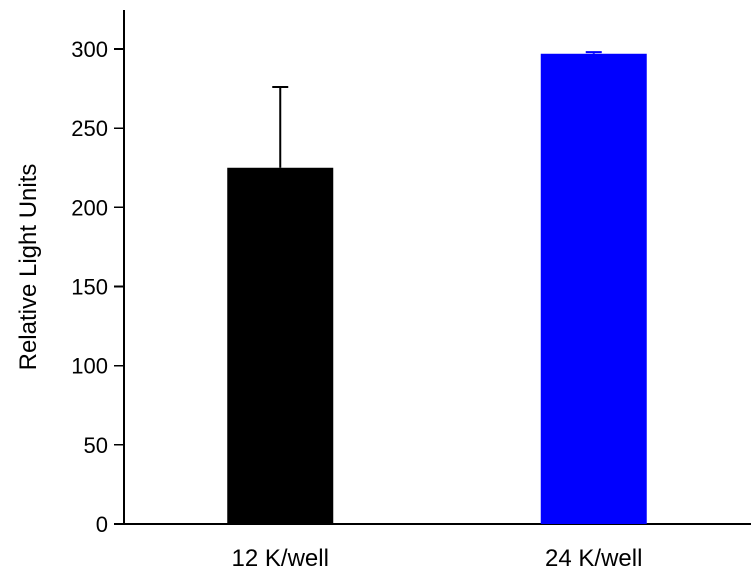 This screenshot has width=751, height=580. What do you see at coordinates (96, 445) in the screenshot?
I see `y-tick-label: 50` at bounding box center [96, 445].